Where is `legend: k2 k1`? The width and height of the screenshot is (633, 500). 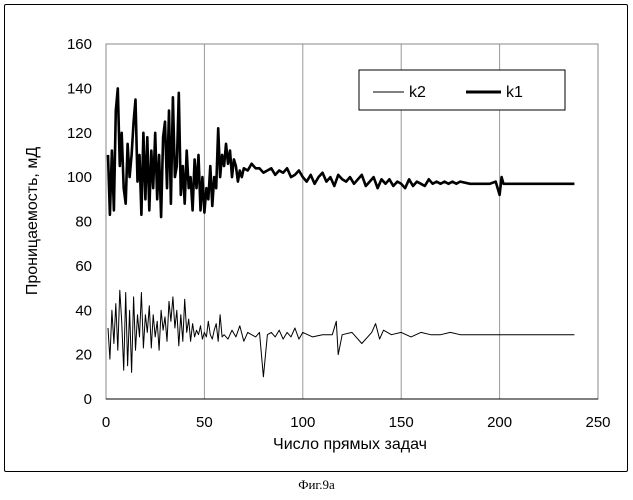 legend: k2 k1 is located at coordinates (462, 90).